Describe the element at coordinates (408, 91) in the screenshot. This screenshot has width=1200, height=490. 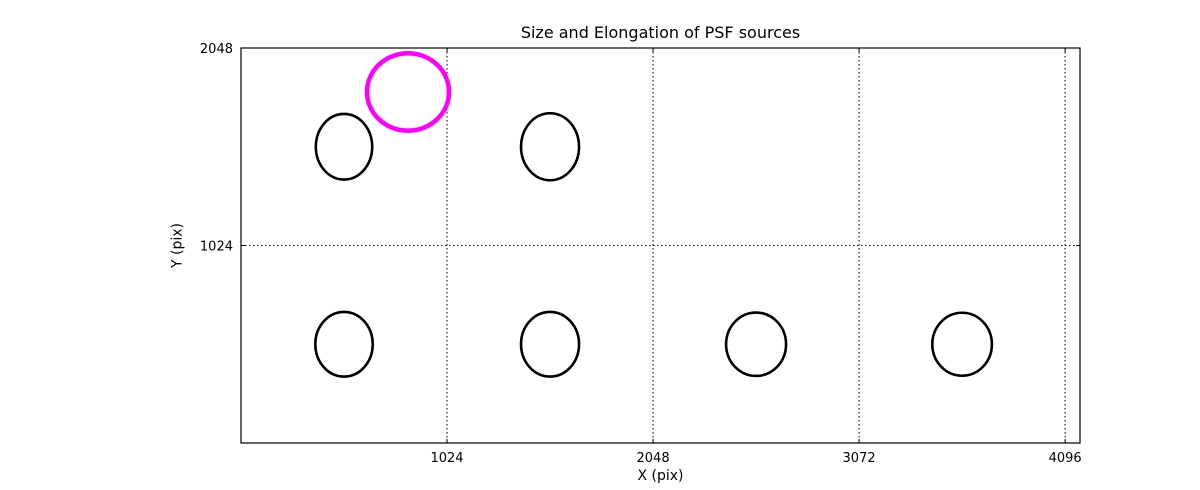
I see `highlighted-psf-ellipse` at that location.